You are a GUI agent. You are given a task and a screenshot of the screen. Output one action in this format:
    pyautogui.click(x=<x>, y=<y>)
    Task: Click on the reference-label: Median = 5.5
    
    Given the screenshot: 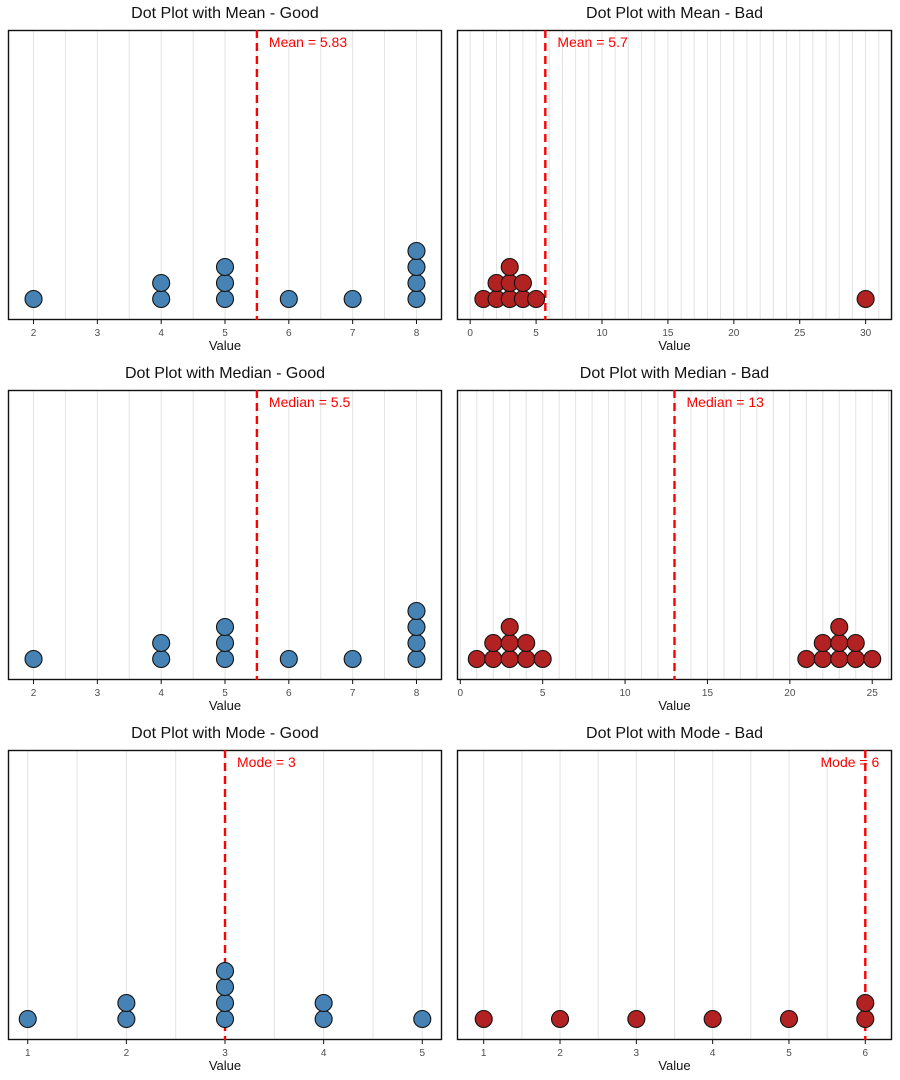 What is the action you would take?
    pyautogui.click(x=310, y=402)
    